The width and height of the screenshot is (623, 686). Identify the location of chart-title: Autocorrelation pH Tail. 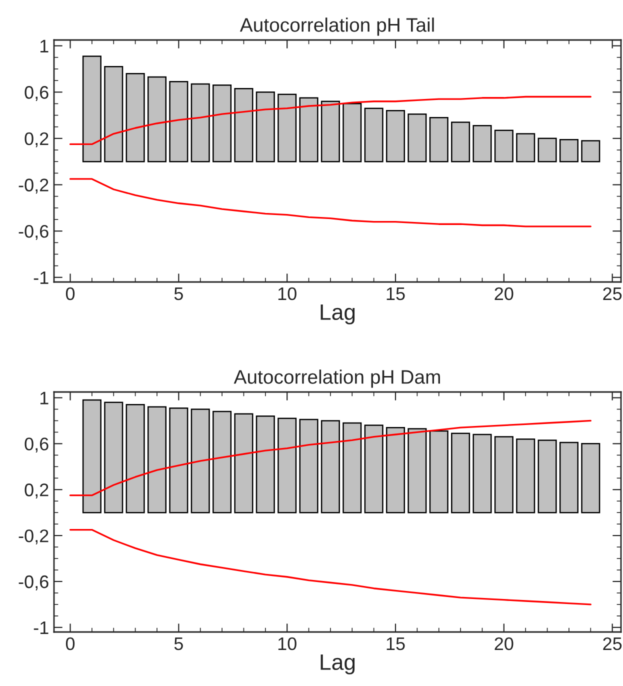
(337, 27).